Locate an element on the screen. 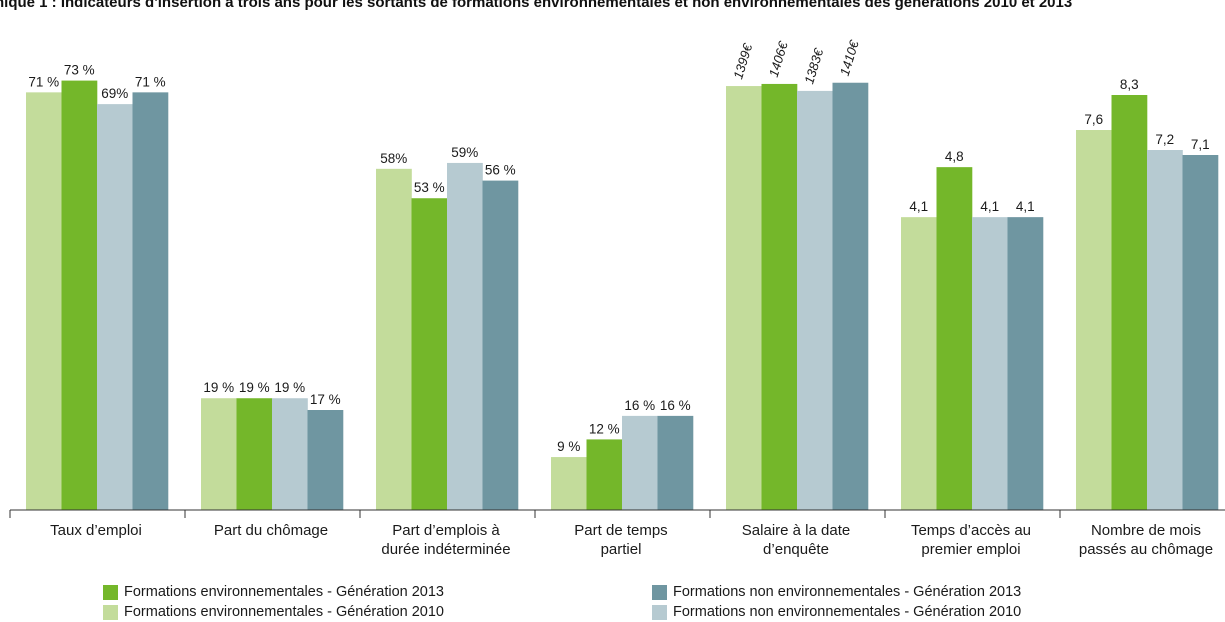  bar-value-label: 59% is located at coordinates (464, 152).